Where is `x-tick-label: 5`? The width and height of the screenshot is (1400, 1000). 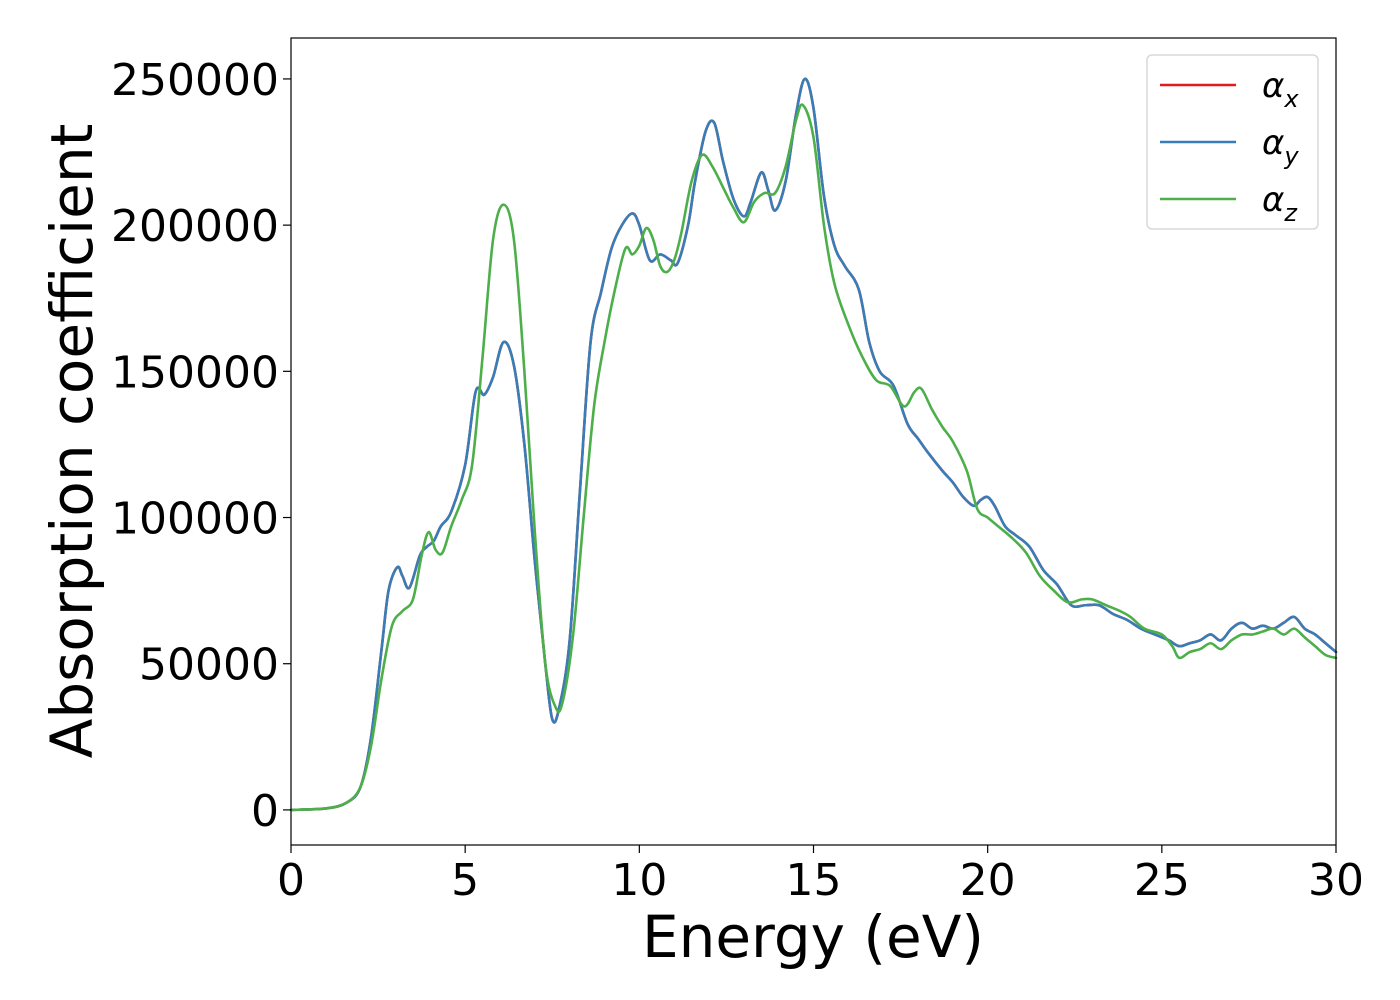
x-tick-label: 5 is located at coordinates (465, 880).